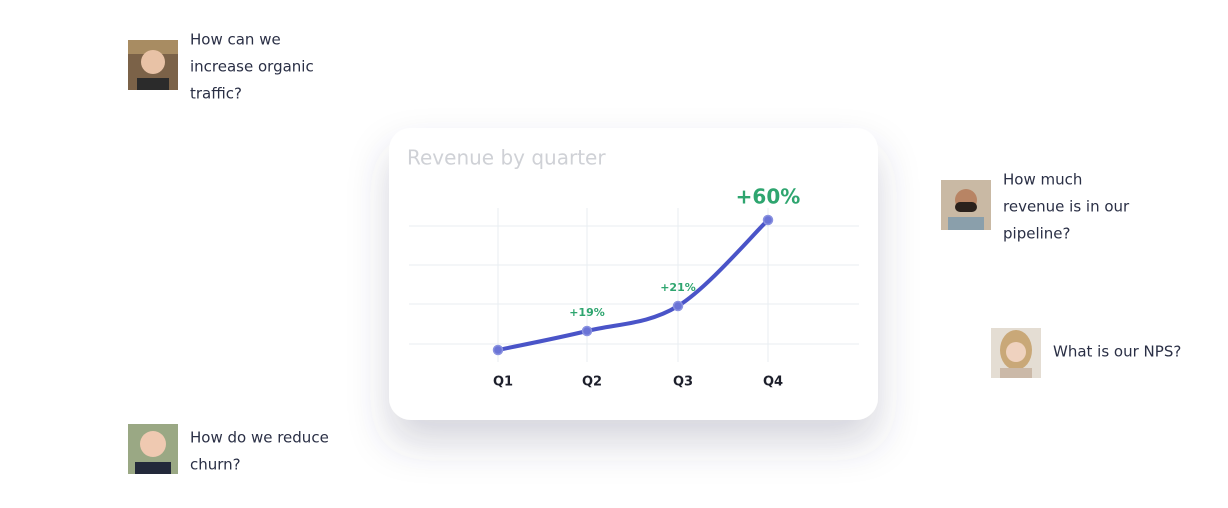 The height and width of the screenshot is (508, 1228). I want to click on x-tick-label: Q3, so click(683, 382).